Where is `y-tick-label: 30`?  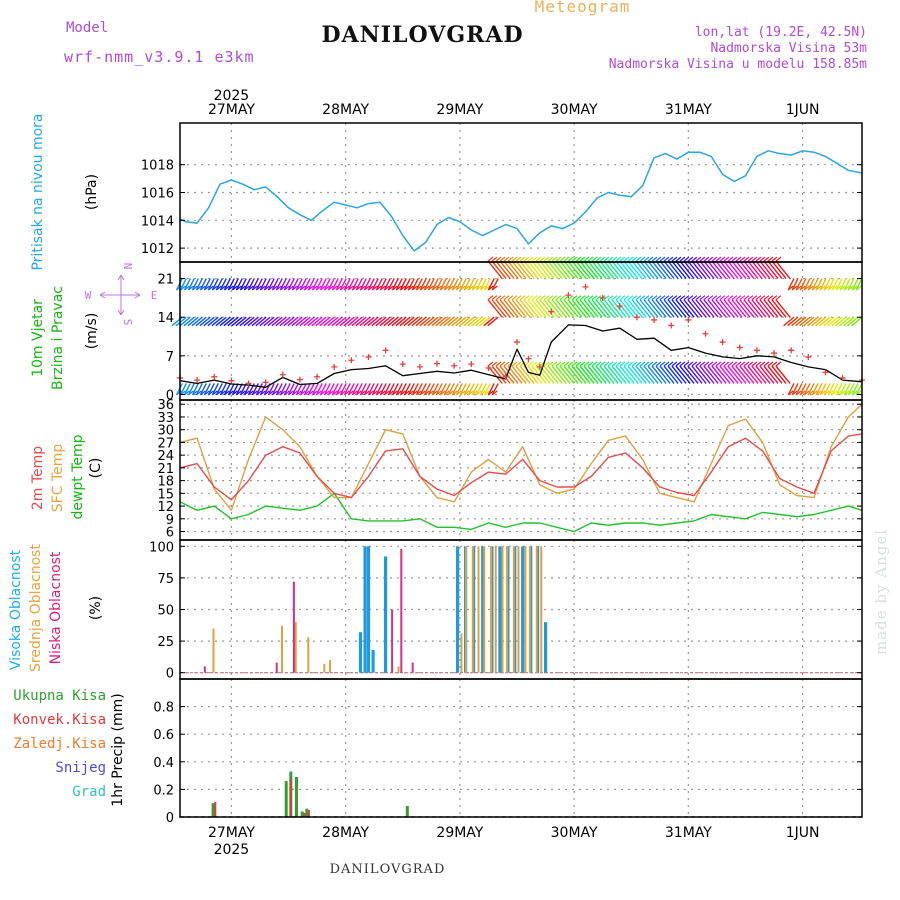
y-tick-label: 30 is located at coordinates (165, 431).